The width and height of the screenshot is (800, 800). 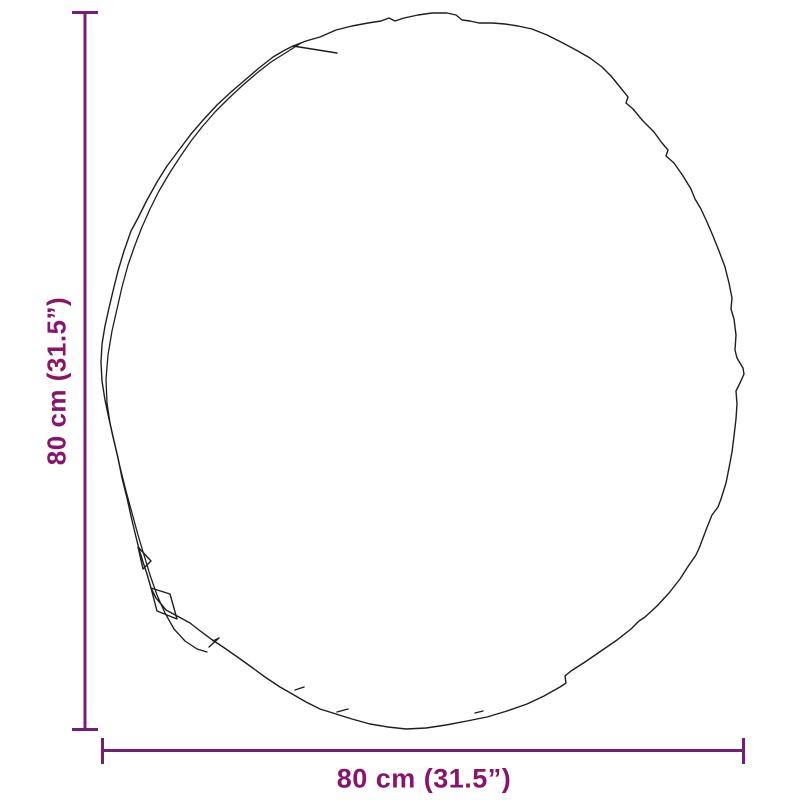 What do you see at coordinates (423, 751) in the screenshot?
I see `horizontal-dimension-line` at bounding box center [423, 751].